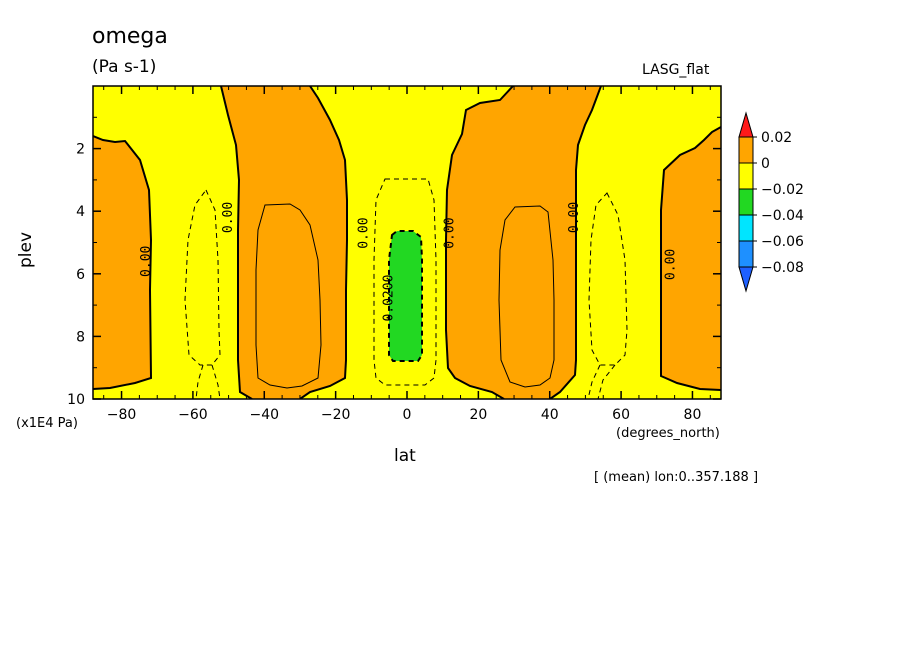 This screenshot has width=904, height=654. What do you see at coordinates (575, 242) in the screenshot?
I see `zero-contour-north-mid-east` at bounding box center [575, 242].